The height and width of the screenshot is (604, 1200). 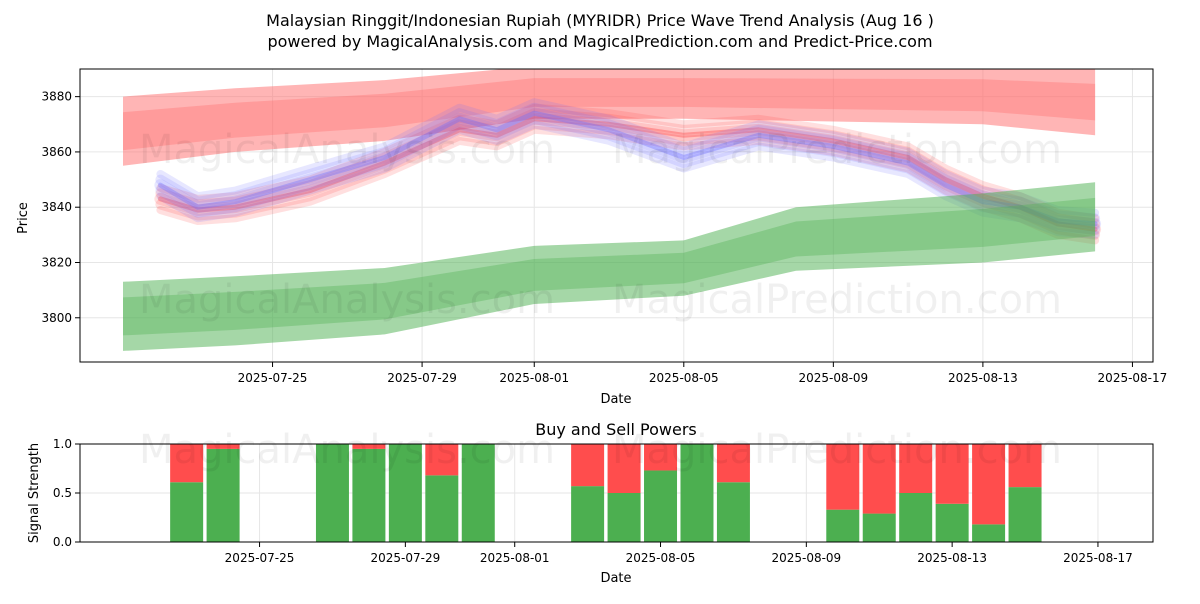 What do you see at coordinates (615, 399) in the screenshot?
I see `price-x-axis-label: Date` at bounding box center [615, 399].